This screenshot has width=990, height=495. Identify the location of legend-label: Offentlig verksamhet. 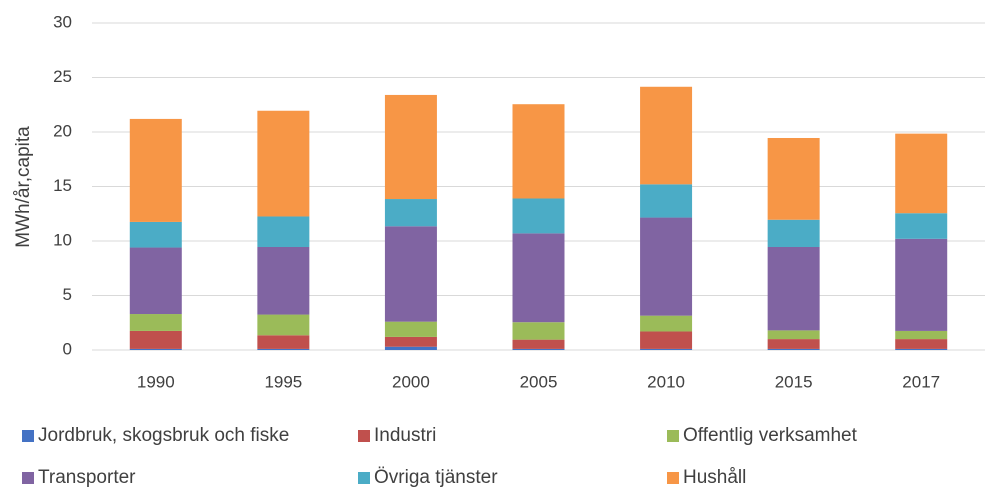
(770, 435).